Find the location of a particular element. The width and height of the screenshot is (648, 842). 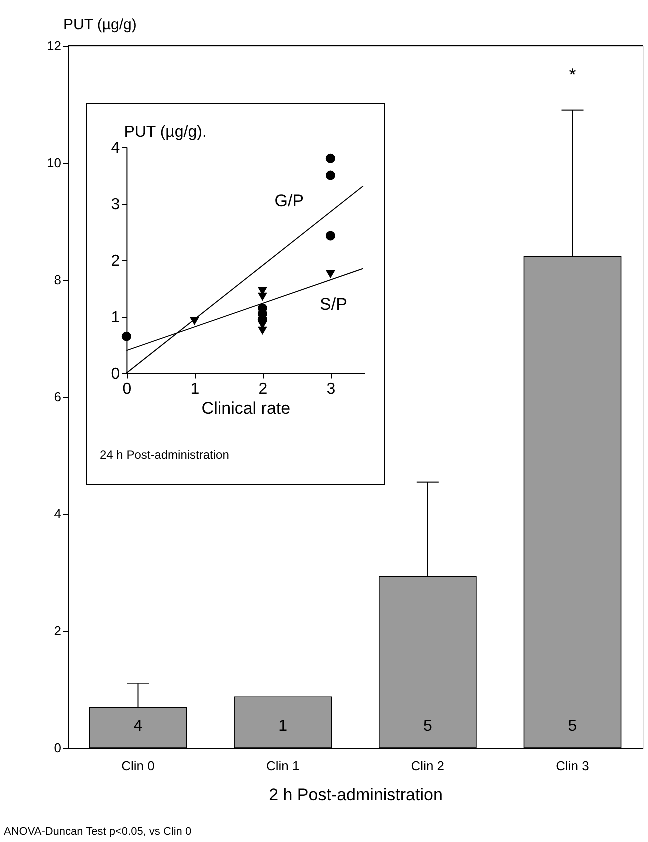

y-tick-label: 6 is located at coordinates (58, 397).